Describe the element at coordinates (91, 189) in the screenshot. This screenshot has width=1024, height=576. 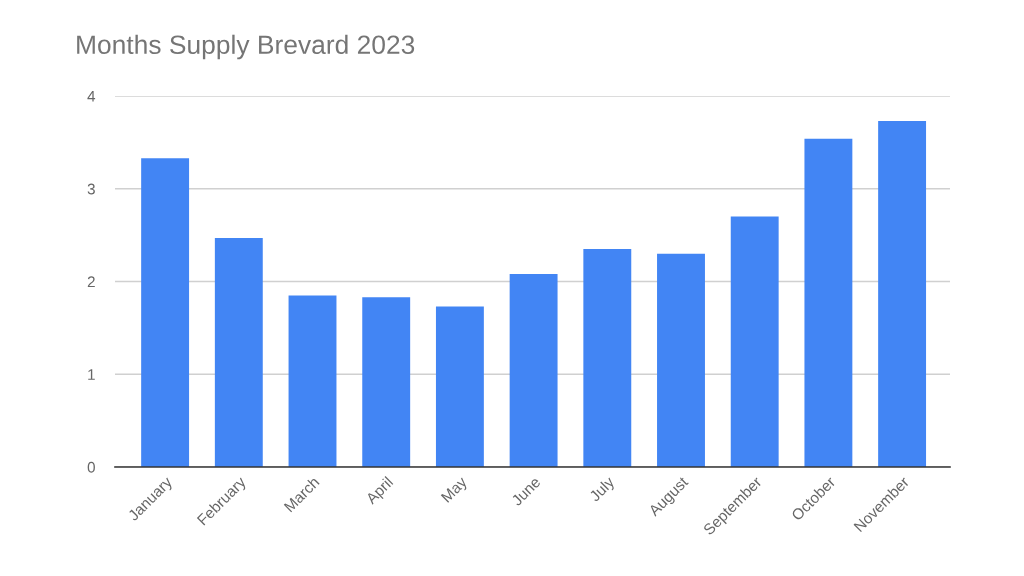
I see `y-tick-label: 3` at that location.